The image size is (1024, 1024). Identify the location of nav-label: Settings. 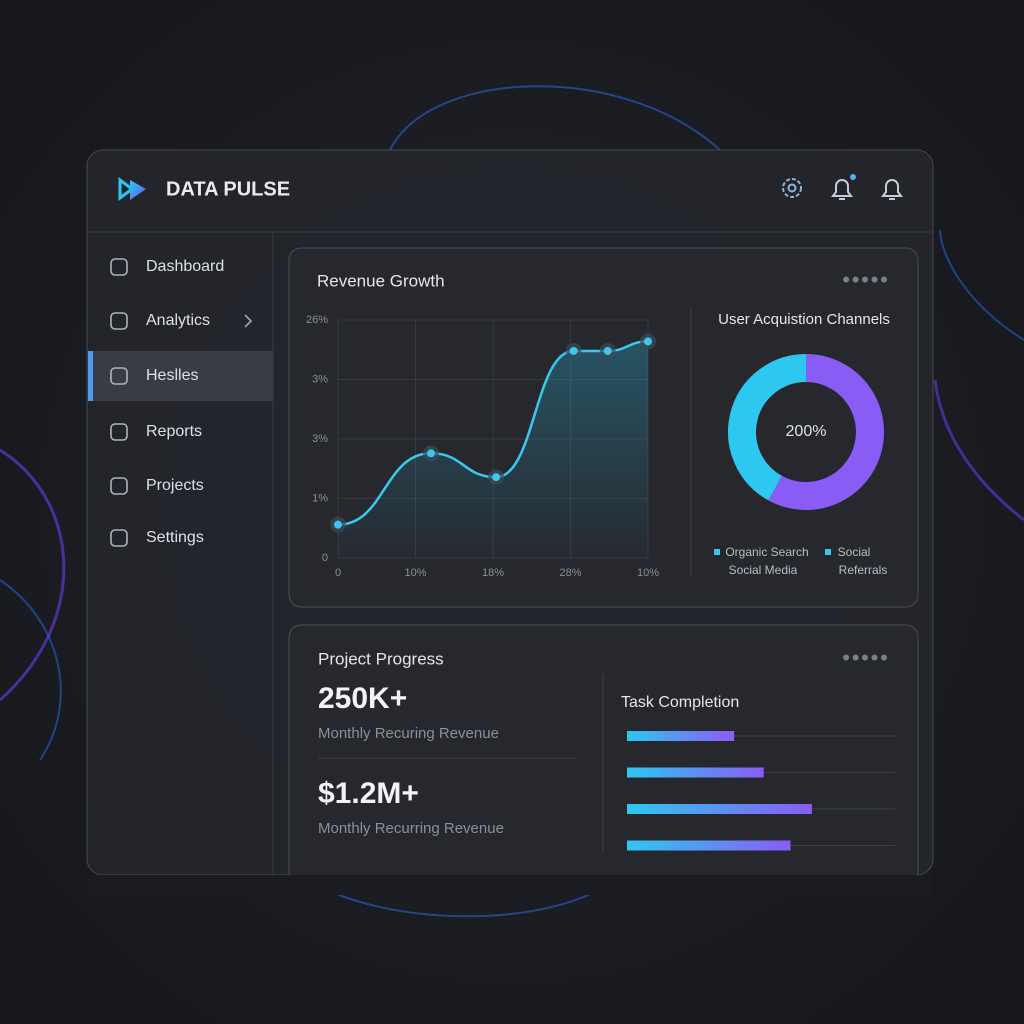
(175, 537).